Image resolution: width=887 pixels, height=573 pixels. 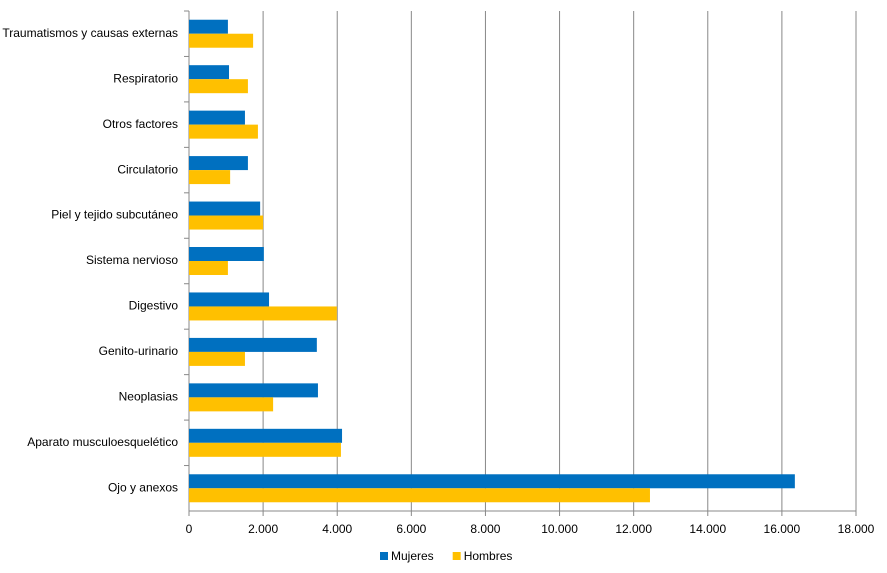 What do you see at coordinates (559, 529) in the screenshot?
I see `x-tick-label: 10.000` at bounding box center [559, 529].